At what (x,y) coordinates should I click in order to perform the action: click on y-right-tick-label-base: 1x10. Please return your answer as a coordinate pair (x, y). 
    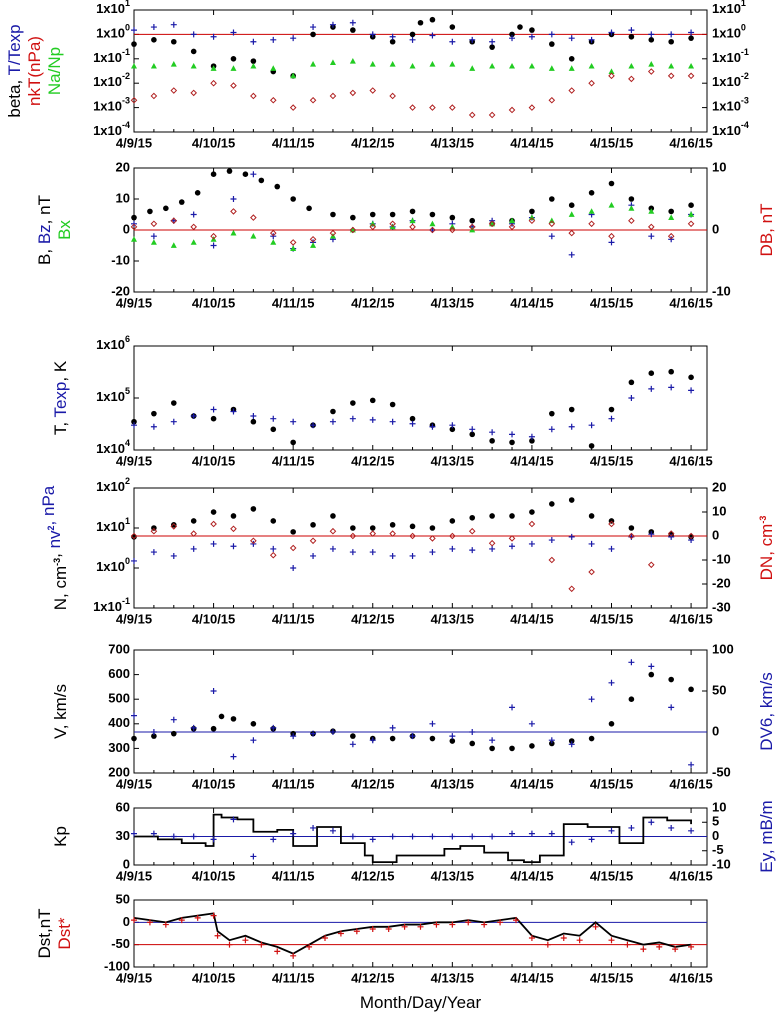
    Looking at the image, I should click on (726, 106).